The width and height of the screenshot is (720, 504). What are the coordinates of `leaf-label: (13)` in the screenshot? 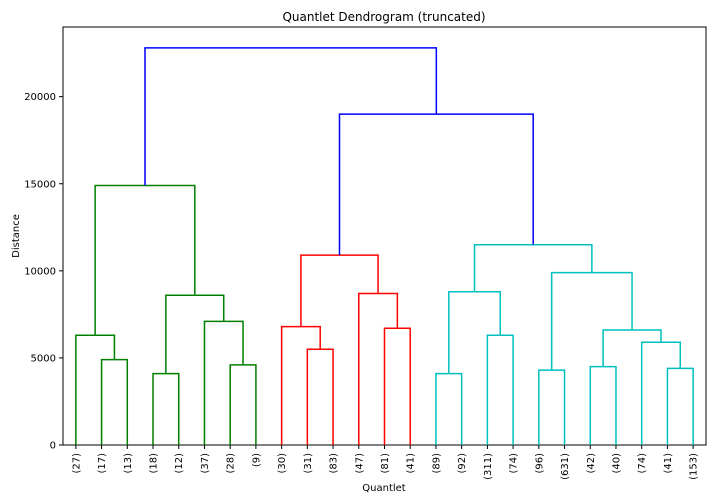 It's located at (128, 463).